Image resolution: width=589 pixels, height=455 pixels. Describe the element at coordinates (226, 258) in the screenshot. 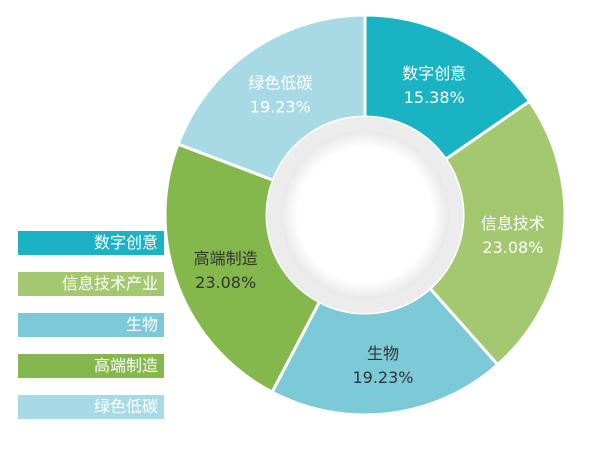

I see `slice-category-label: 高端制造` at that location.